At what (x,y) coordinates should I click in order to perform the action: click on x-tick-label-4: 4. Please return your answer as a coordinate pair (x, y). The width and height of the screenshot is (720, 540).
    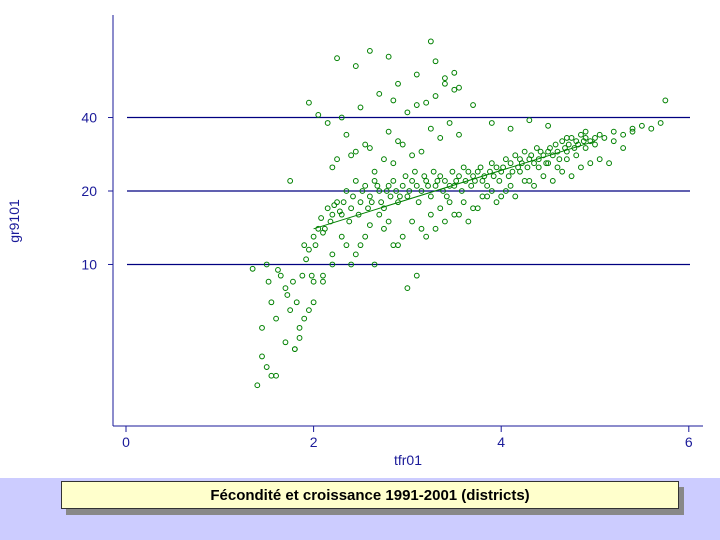
    Looking at the image, I should click on (501, 442).